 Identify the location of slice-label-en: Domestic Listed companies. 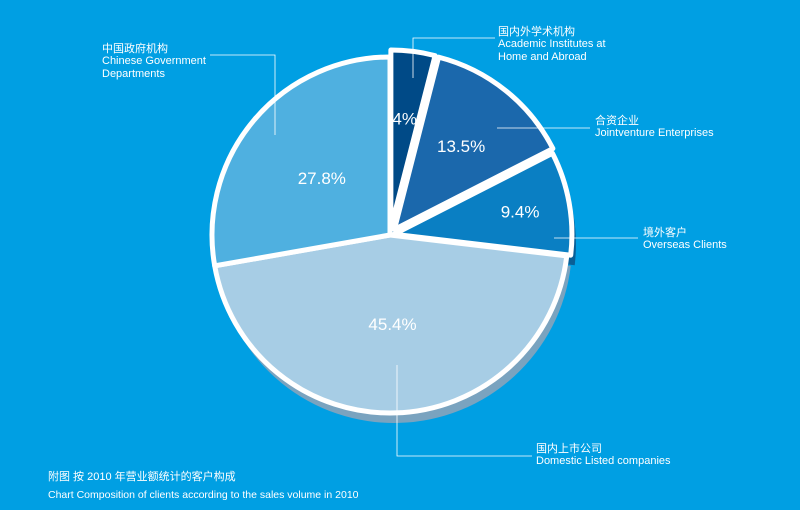
(603, 461).